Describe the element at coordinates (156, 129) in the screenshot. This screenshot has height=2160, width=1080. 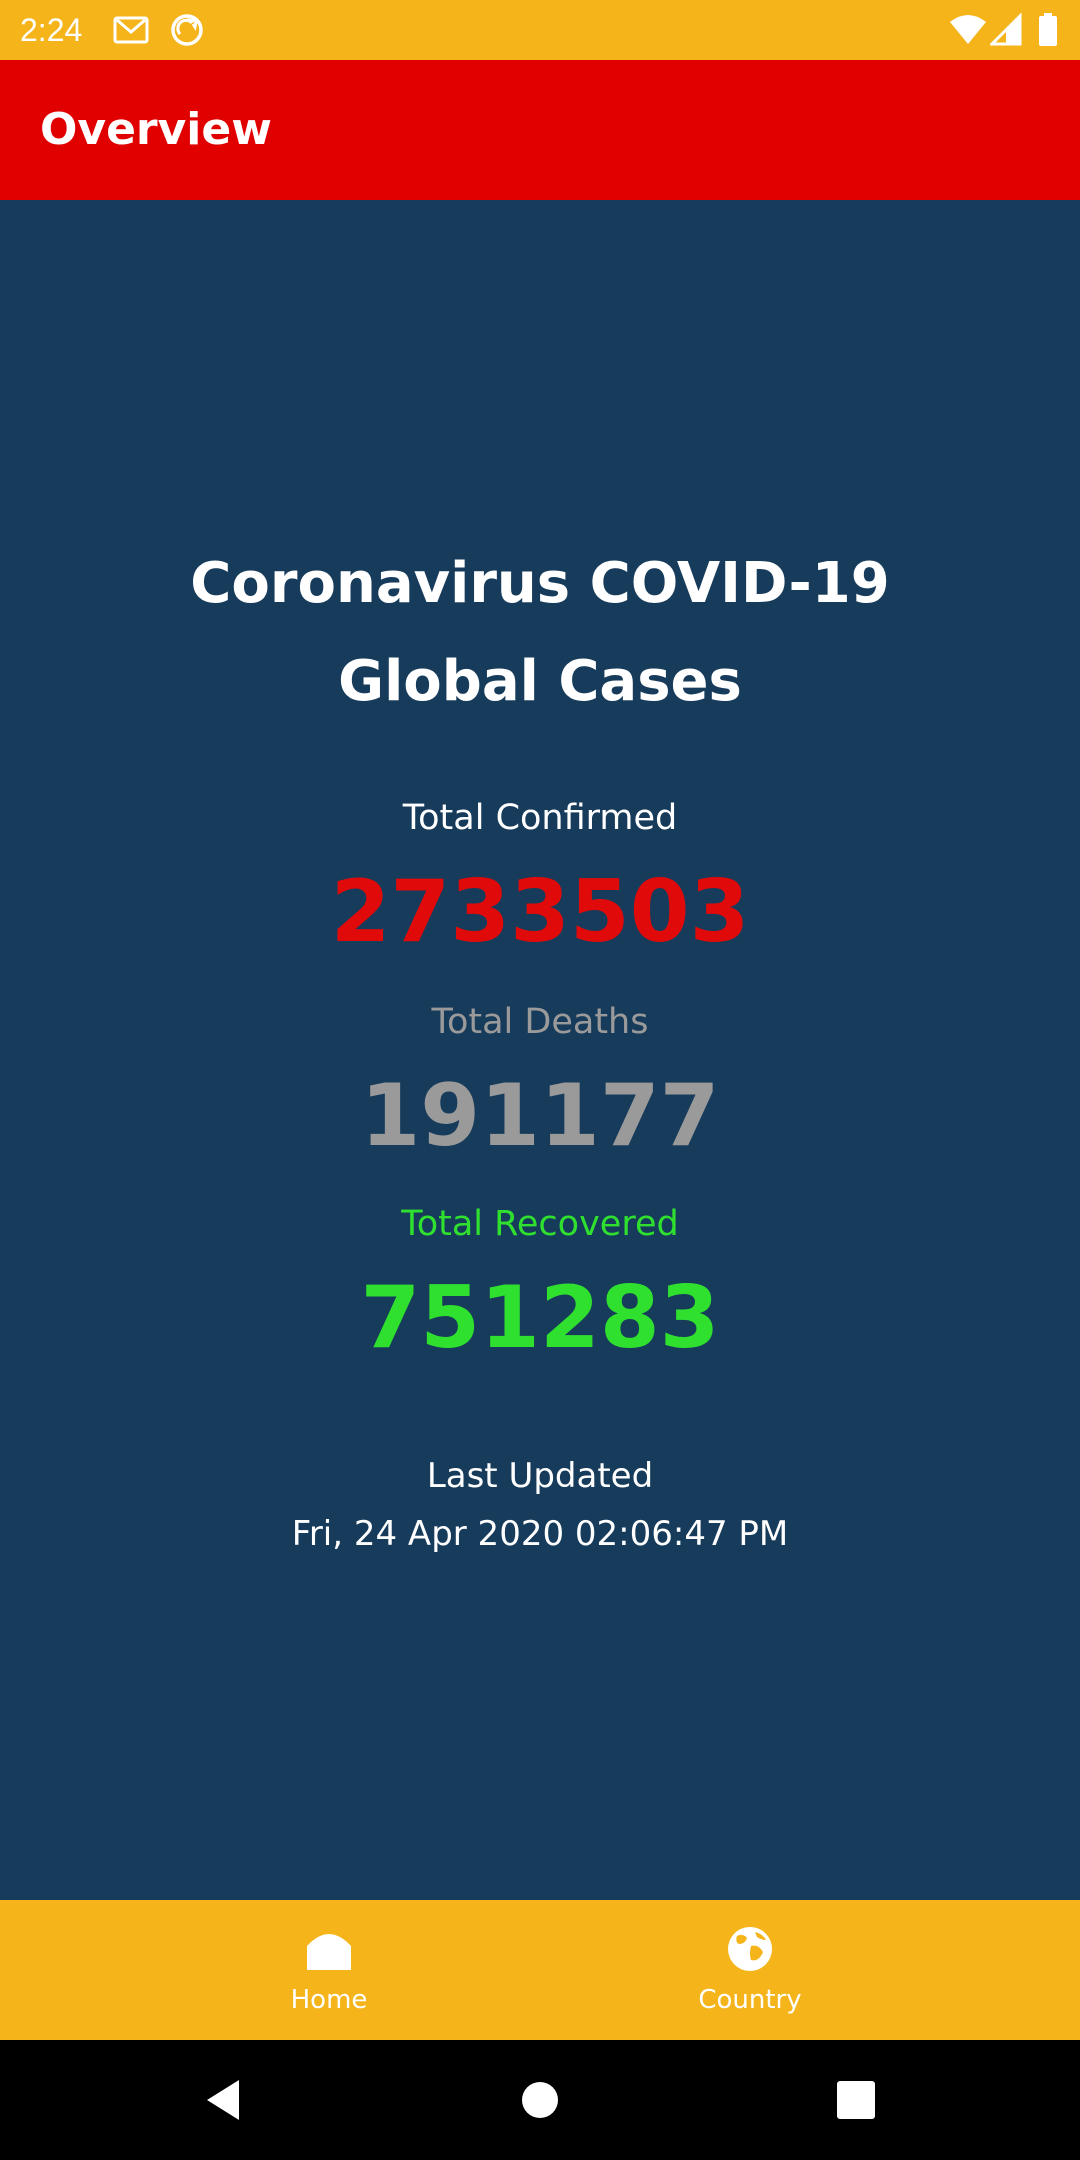
I see `app-title: Overview` at that location.